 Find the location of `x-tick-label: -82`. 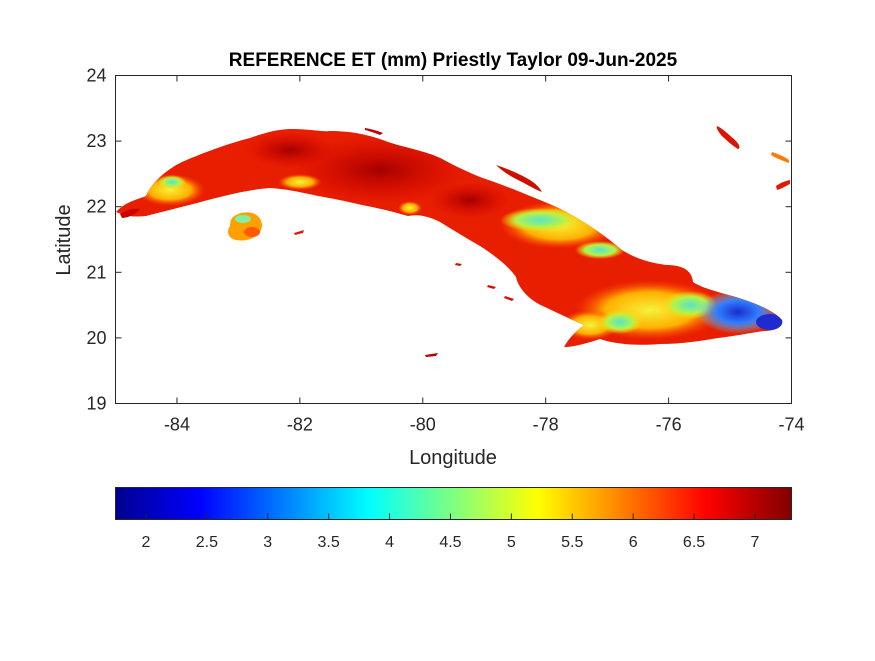

x-tick-label: -82 is located at coordinates (300, 425).